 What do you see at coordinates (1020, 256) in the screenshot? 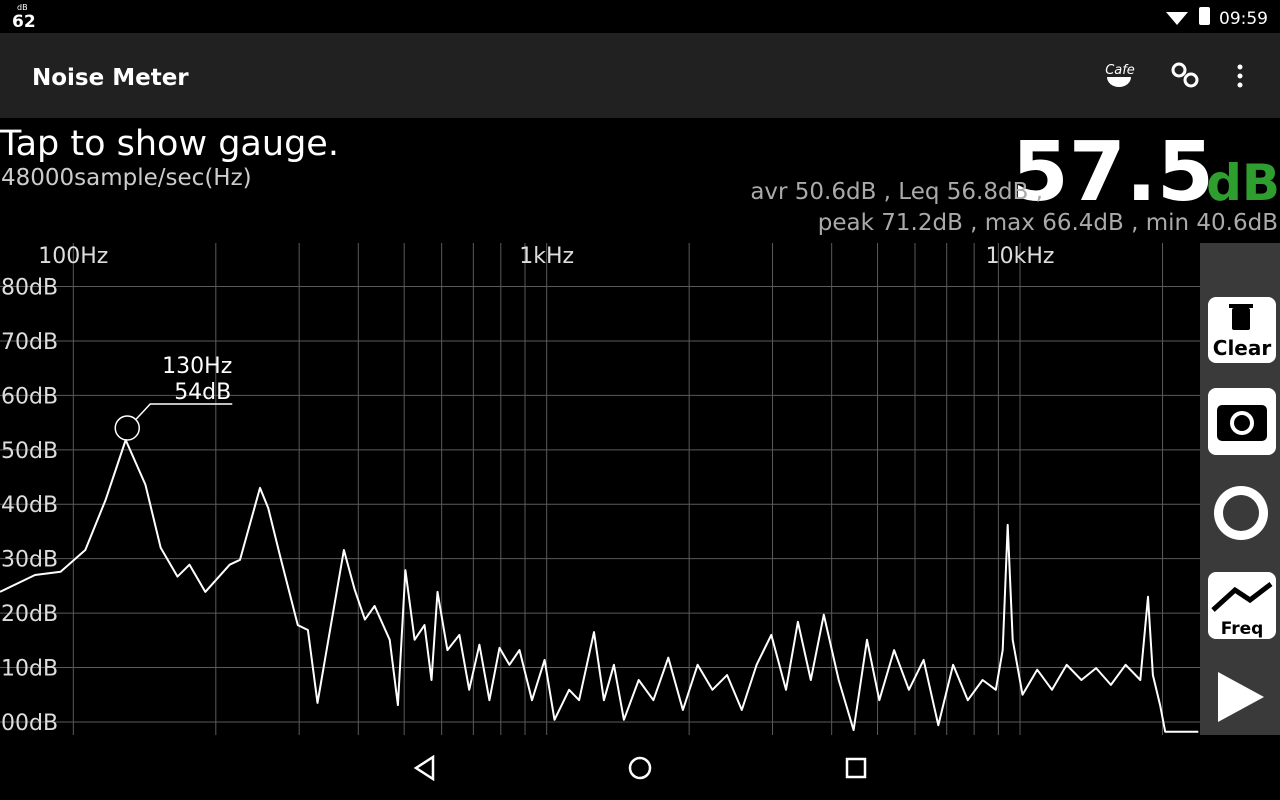
I see `x-tick-label: 10kHz` at bounding box center [1020, 256].